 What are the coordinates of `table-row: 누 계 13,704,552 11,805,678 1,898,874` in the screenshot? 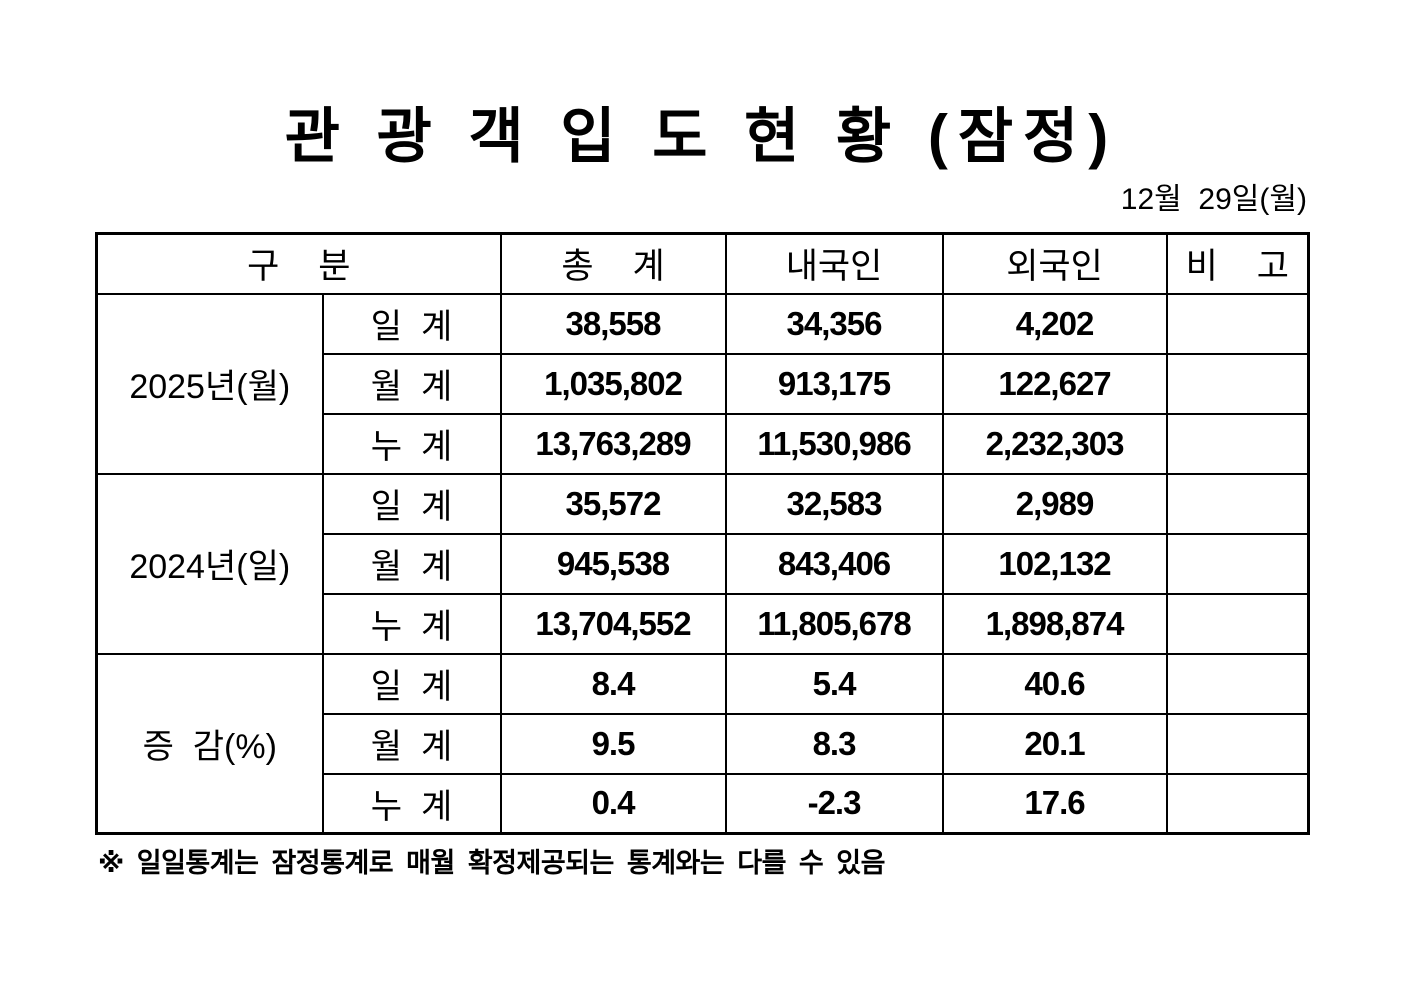 It's located at (703, 623).